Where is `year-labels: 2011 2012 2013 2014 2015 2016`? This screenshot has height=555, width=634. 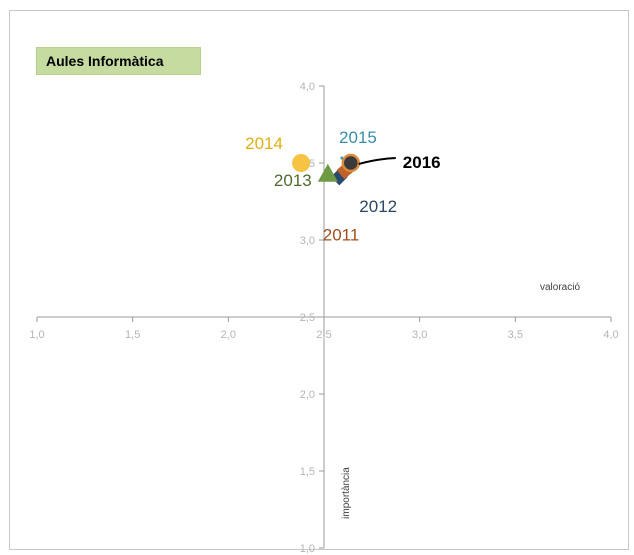 year-labels: 2011 2012 2013 2014 2015 2016 is located at coordinates (342, 186).